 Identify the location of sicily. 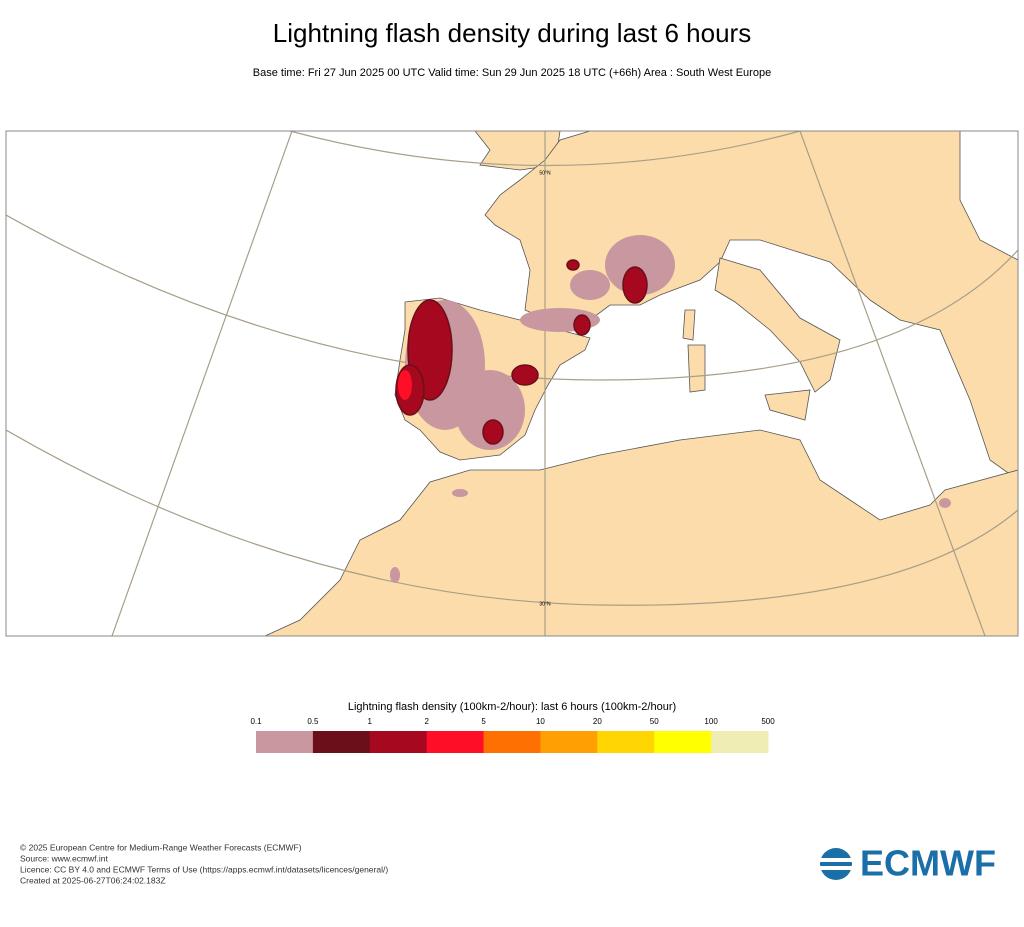
(787, 405).